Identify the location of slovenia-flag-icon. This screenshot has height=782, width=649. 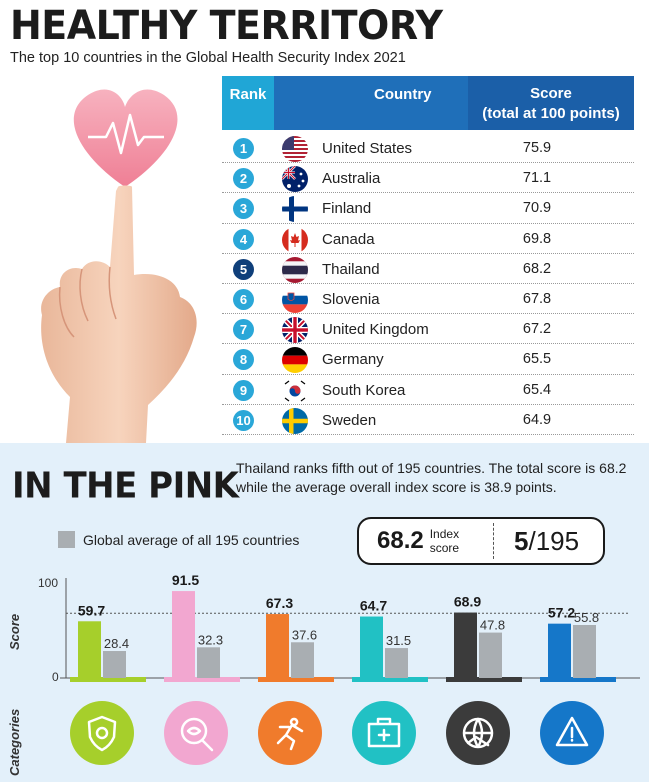
(295, 299).